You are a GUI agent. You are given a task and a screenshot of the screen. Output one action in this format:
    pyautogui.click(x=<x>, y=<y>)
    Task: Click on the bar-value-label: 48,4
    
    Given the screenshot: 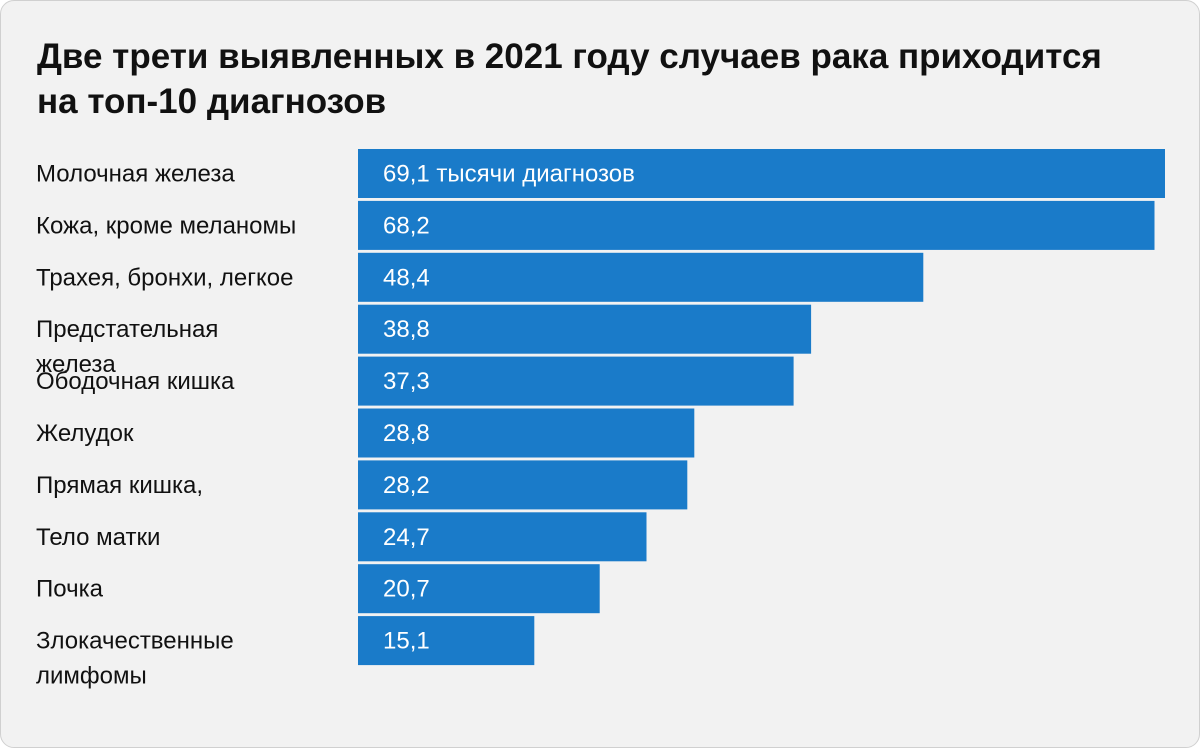 What is the action you would take?
    pyautogui.click(x=406, y=277)
    